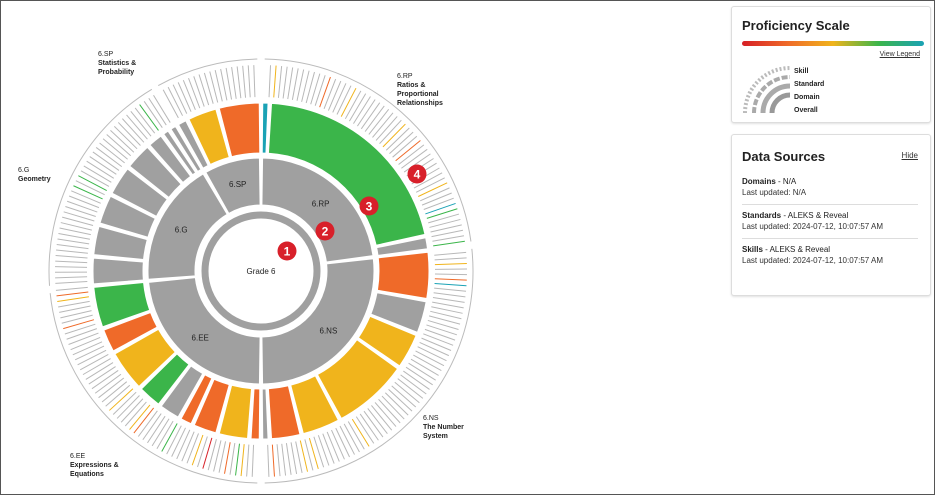 The image size is (937, 497). Describe the element at coordinates (899, 54) in the screenshot. I see `view-legend-link: View Legend` at that location.